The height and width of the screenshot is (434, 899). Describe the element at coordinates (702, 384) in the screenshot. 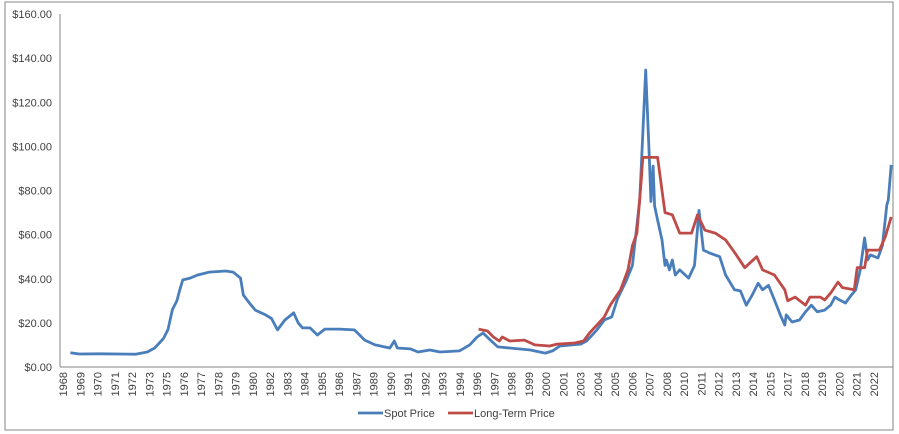

I see `x-tick-label: 2011` at that location.